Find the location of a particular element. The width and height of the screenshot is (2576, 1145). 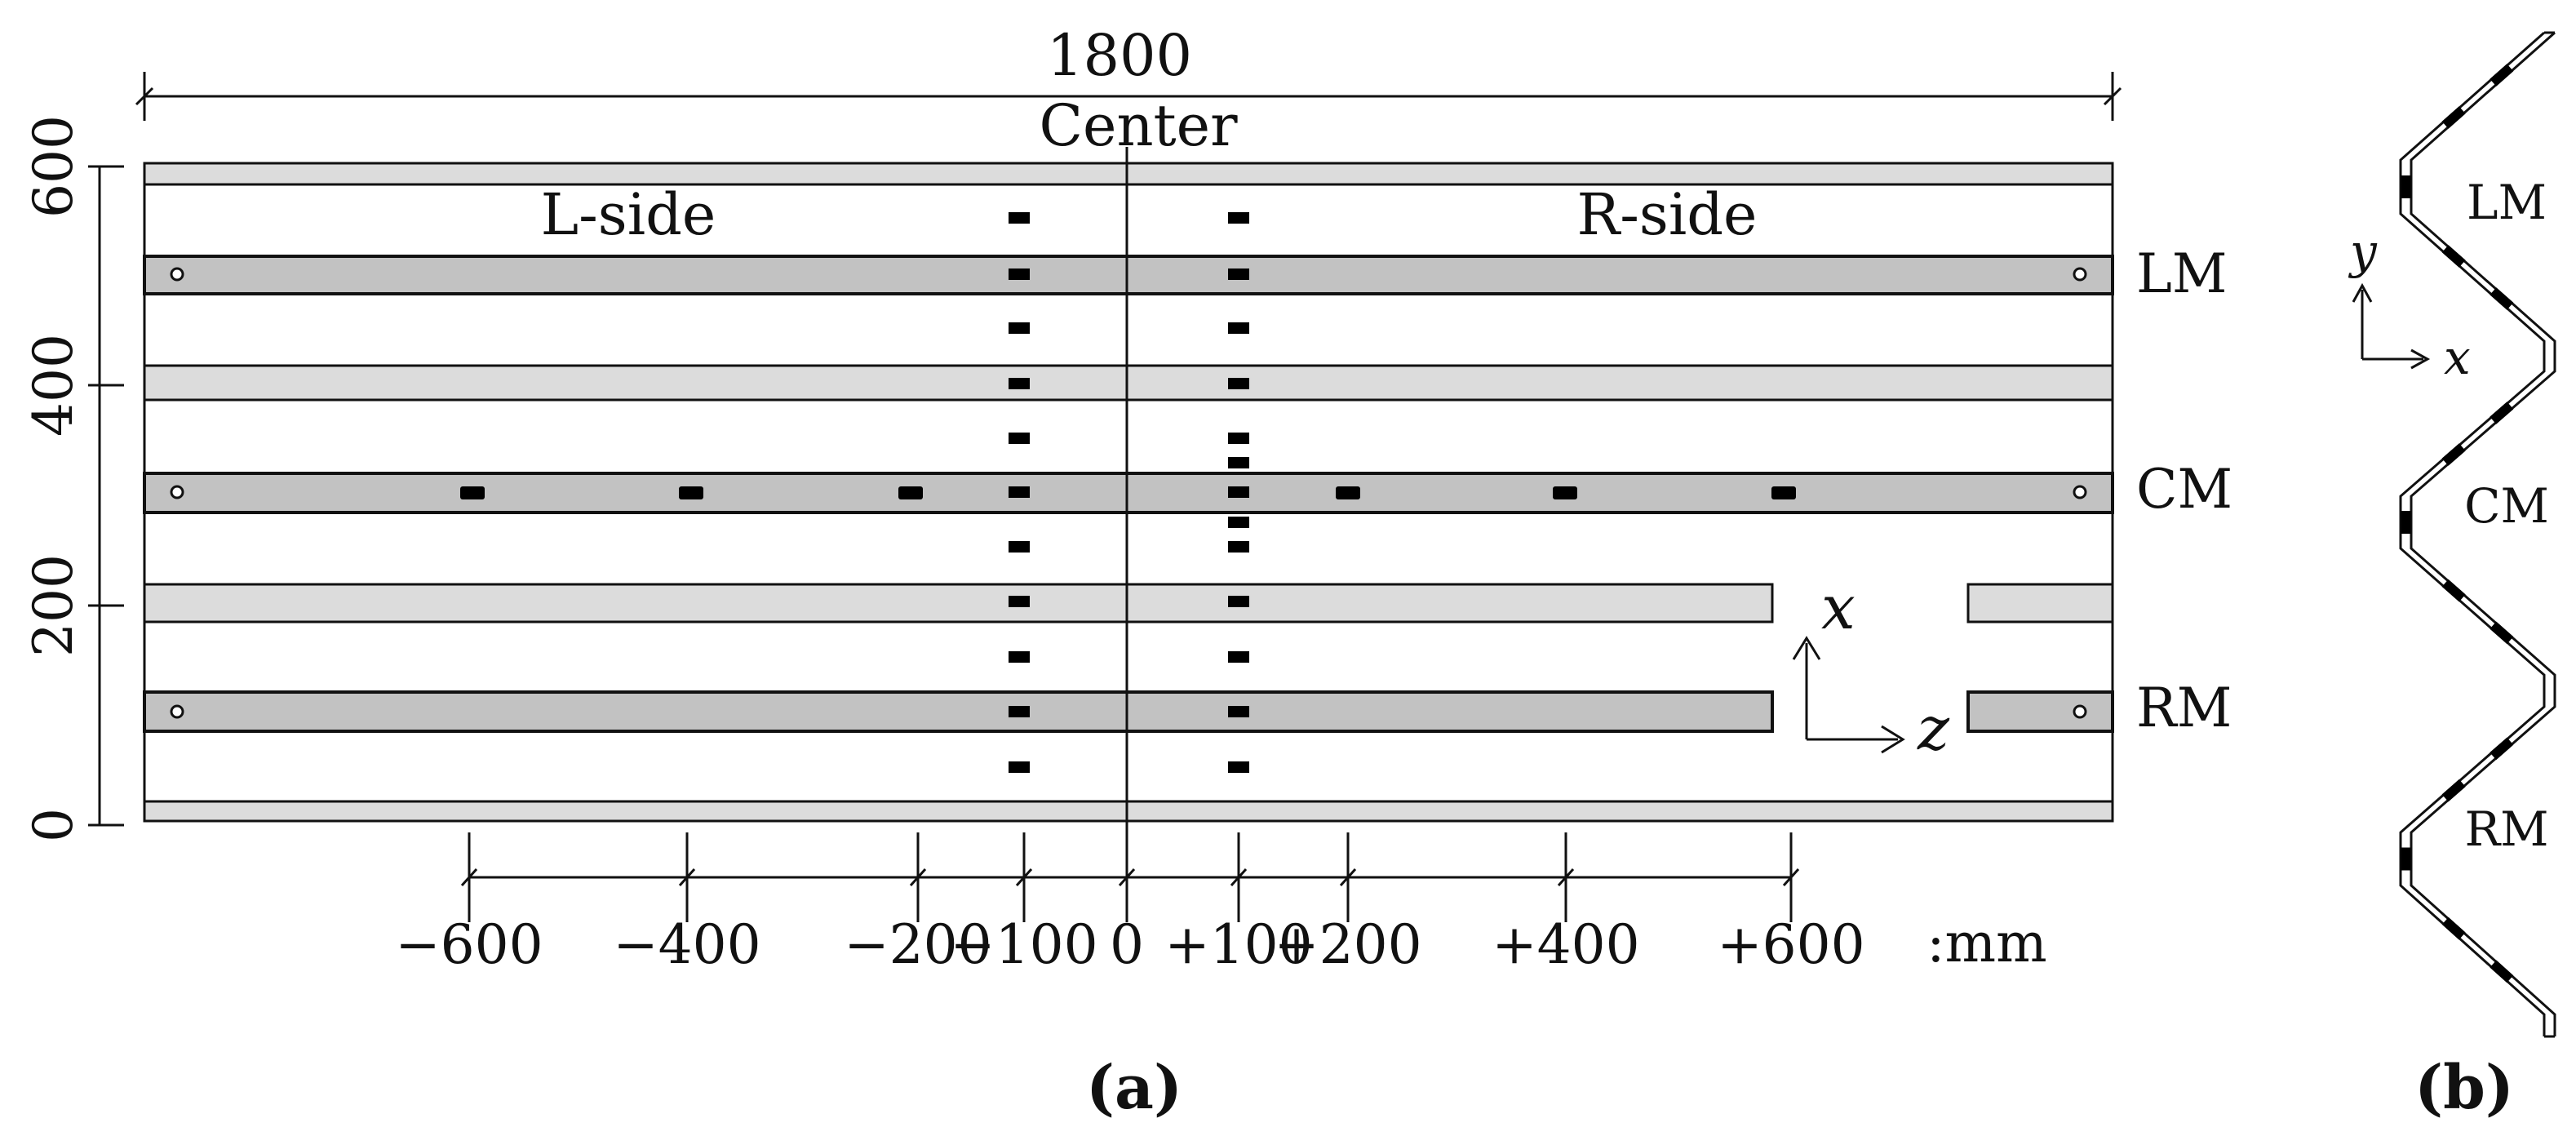

band-rm-left is located at coordinates (958, 711).